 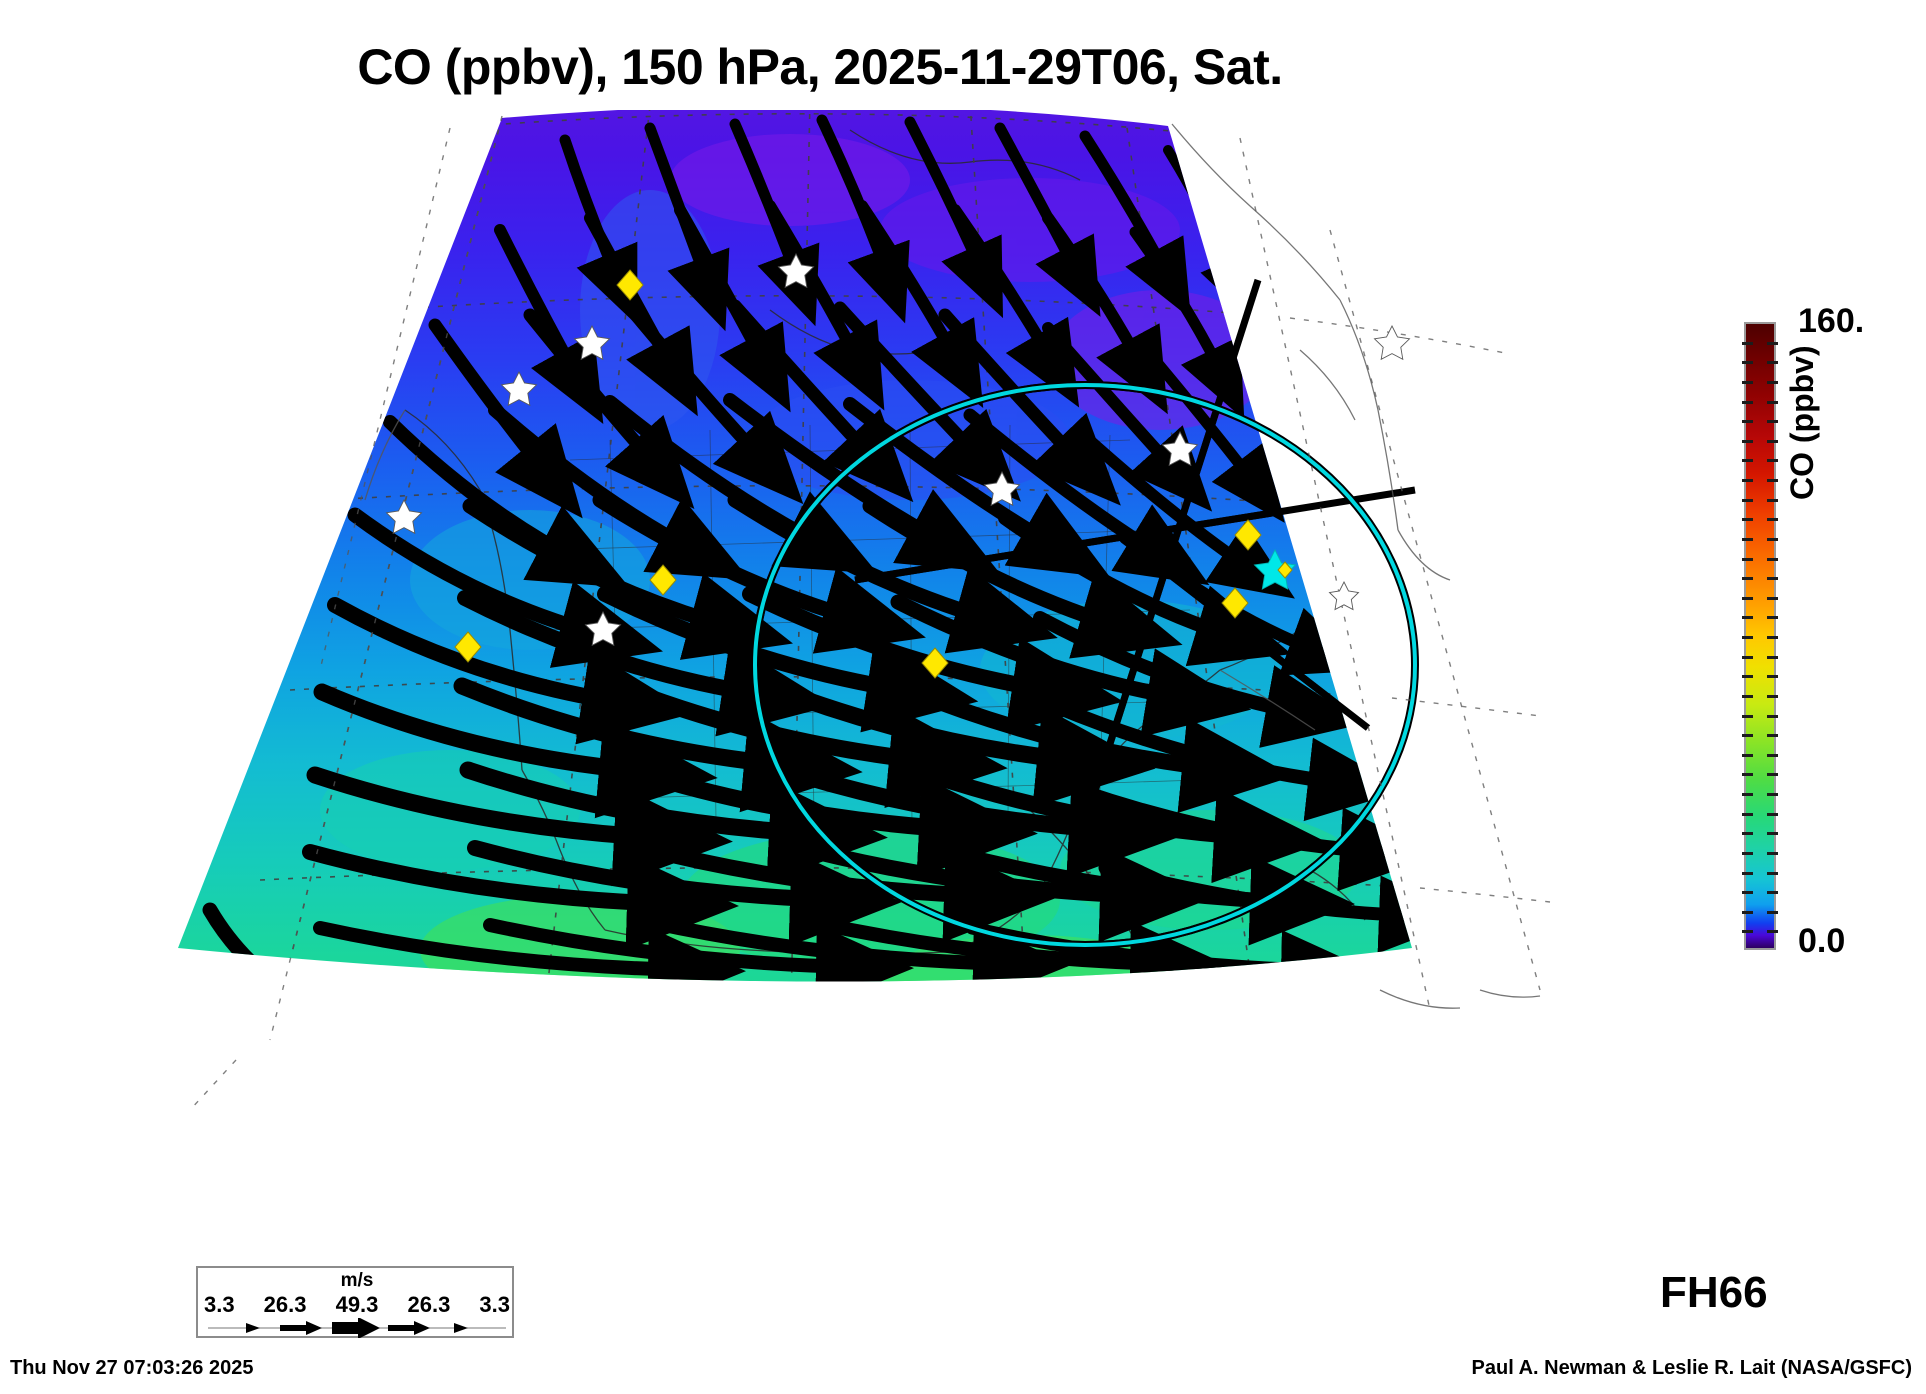 I want to click on colorbar-max-label: 160., so click(x=1831, y=321).